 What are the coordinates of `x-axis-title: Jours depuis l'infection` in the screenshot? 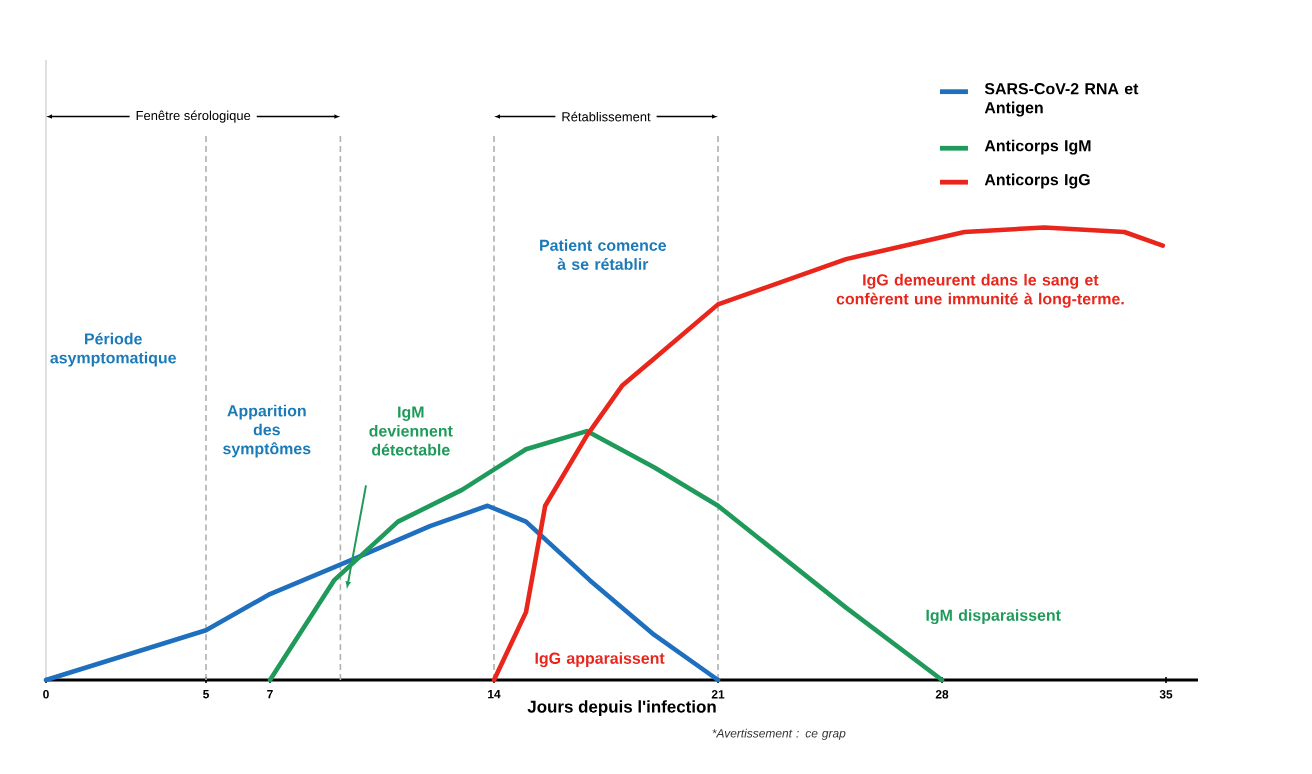 It's located at (621, 708).